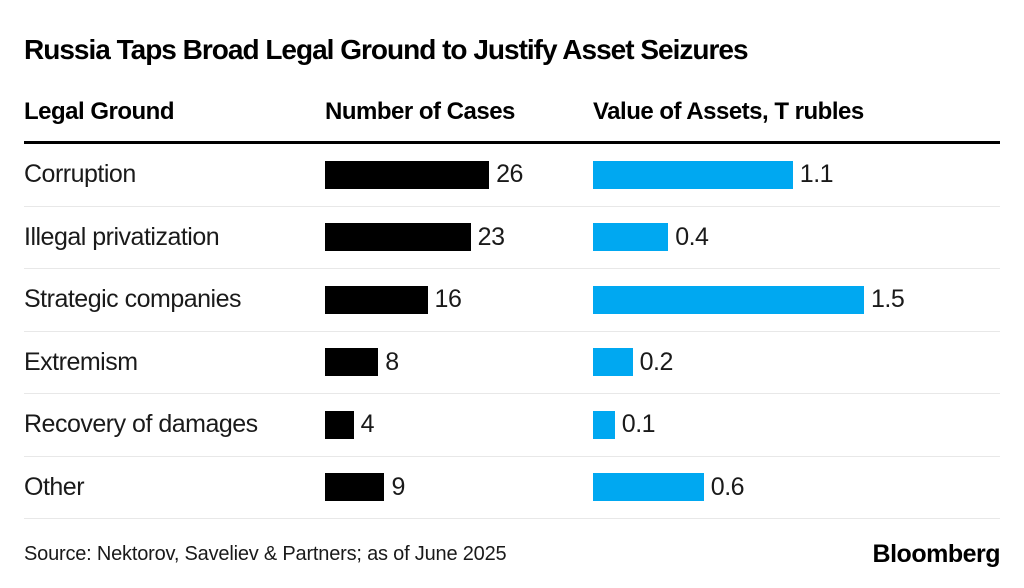 The image size is (1024, 588). What do you see at coordinates (491, 236) in the screenshot?
I see `cases-value: 23` at bounding box center [491, 236].